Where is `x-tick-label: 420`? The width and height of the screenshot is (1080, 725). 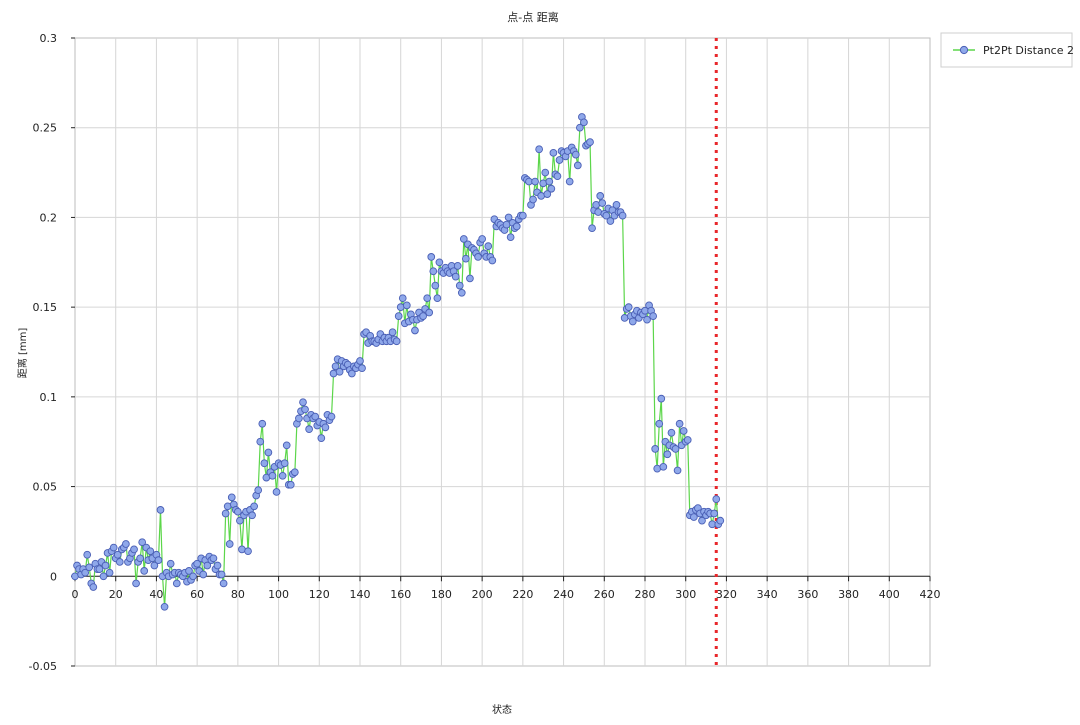
x-tick-label: 420 is located at coordinates (930, 594).